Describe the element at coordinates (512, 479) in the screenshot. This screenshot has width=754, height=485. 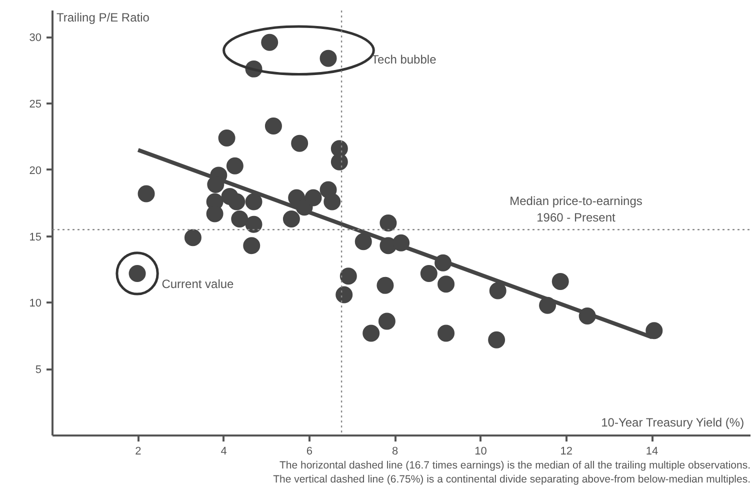
I see `text: The vertical dashed line (6.75%) is a continental divide separating above-from below-median multiples.` at that location.